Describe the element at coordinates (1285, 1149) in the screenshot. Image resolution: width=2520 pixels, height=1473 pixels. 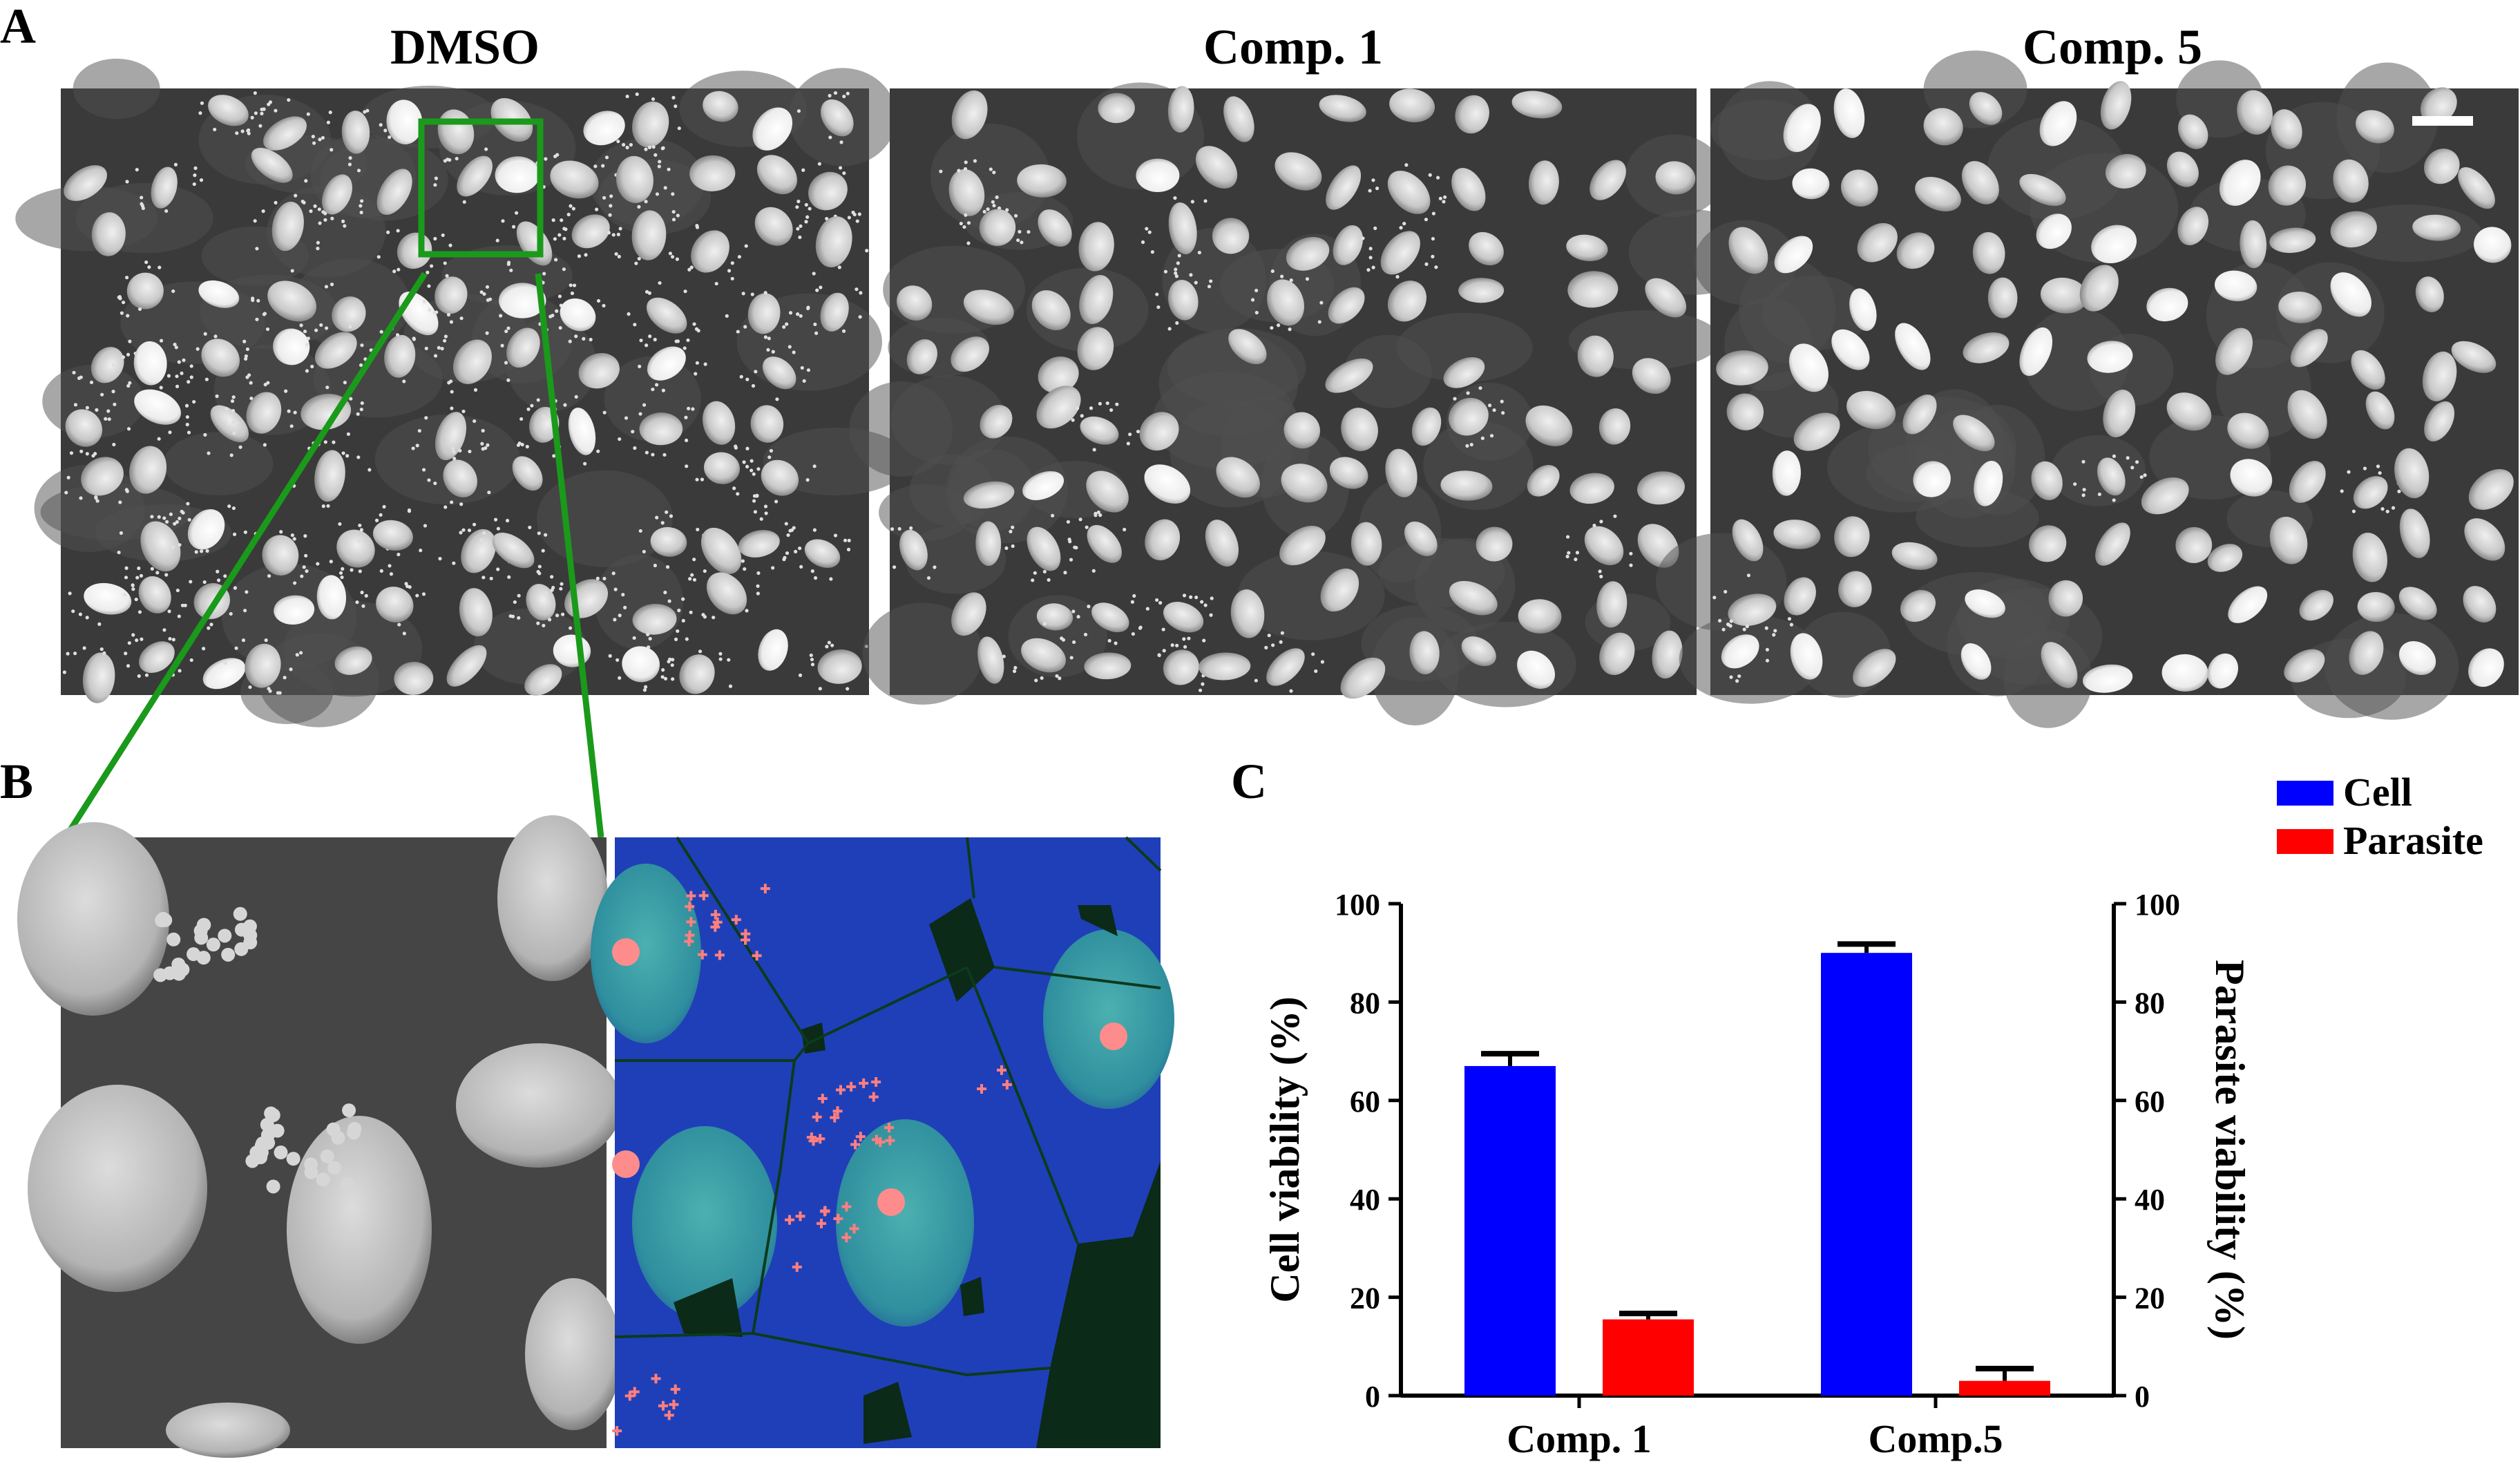
I see `y-axis-label: Cell viability (%)` at that location.